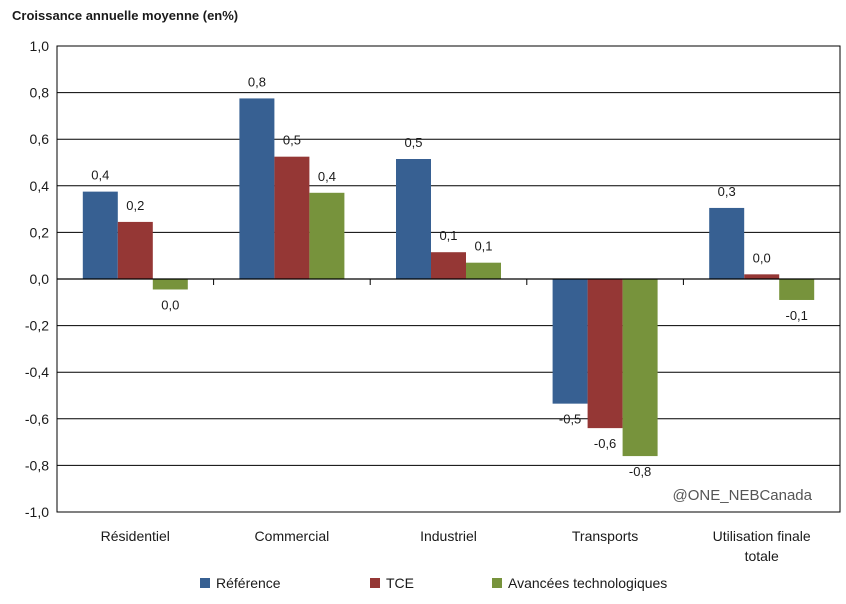 This screenshot has height=604, width=846. I want to click on x-tick-label: Industriel, so click(448, 536).